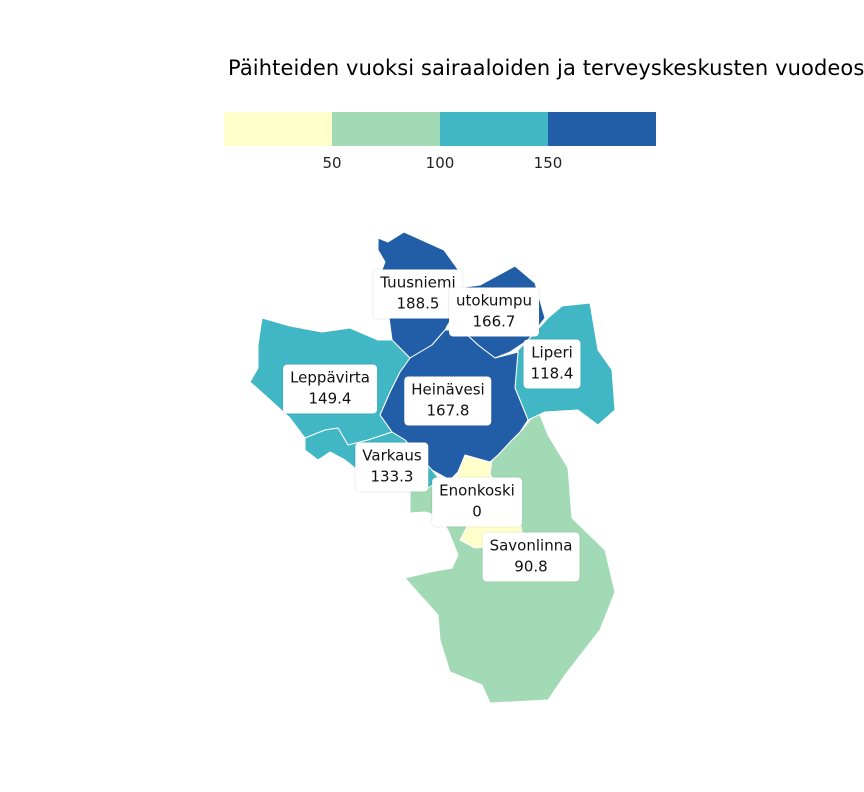  Describe the element at coordinates (392, 467) in the screenshot. I see `region-label-varkaus: Varkaus 133.3` at that location.